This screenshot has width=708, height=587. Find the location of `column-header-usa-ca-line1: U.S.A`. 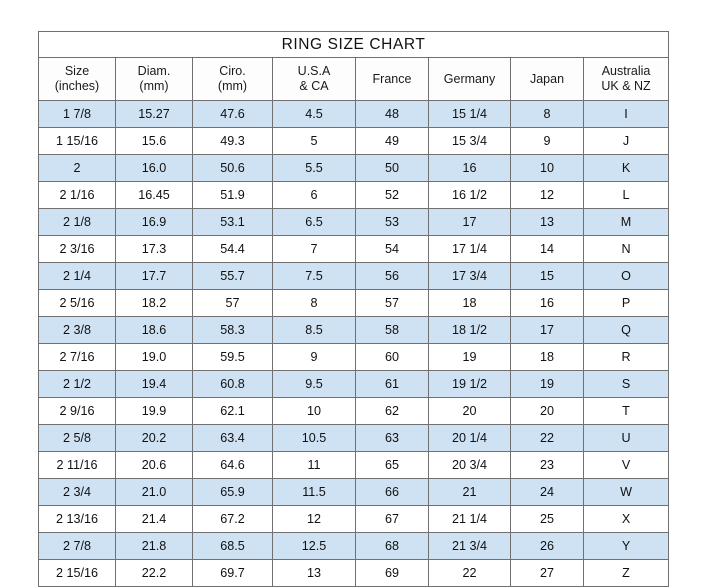

column-header-usa-ca-line1: U.S.A is located at coordinates (314, 71).